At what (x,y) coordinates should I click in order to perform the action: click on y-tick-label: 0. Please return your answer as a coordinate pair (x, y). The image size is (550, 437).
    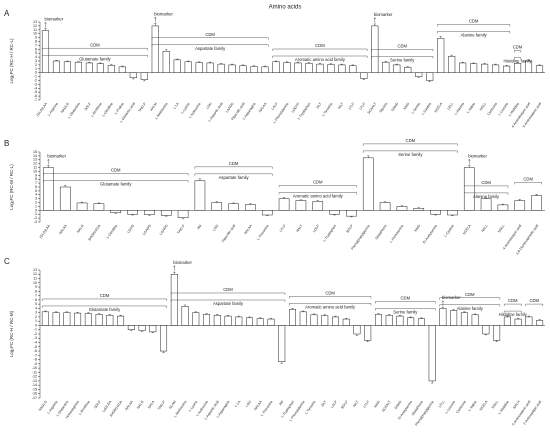
    Looking at the image, I should click on (36, 73).